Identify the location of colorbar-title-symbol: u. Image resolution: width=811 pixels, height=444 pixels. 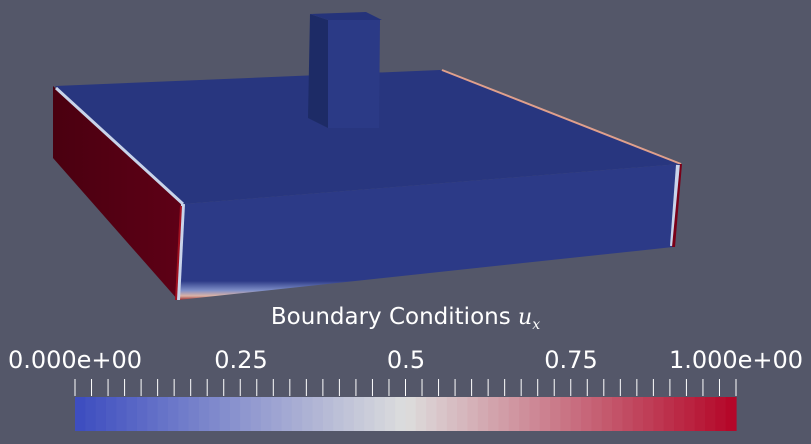
(525, 317).